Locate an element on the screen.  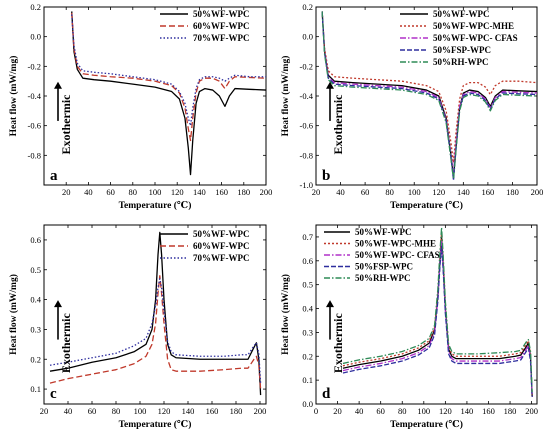
y-tick-label: -1.0 is located at coordinates (306, 185).